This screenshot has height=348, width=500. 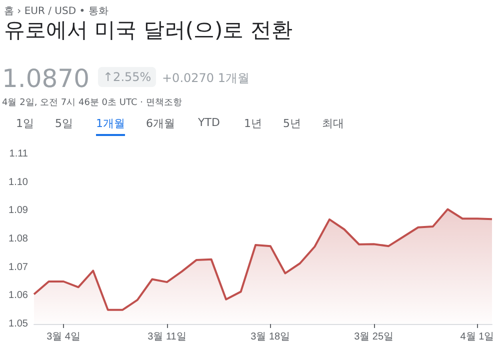 I want to click on text: 5년, so click(x=292, y=123).